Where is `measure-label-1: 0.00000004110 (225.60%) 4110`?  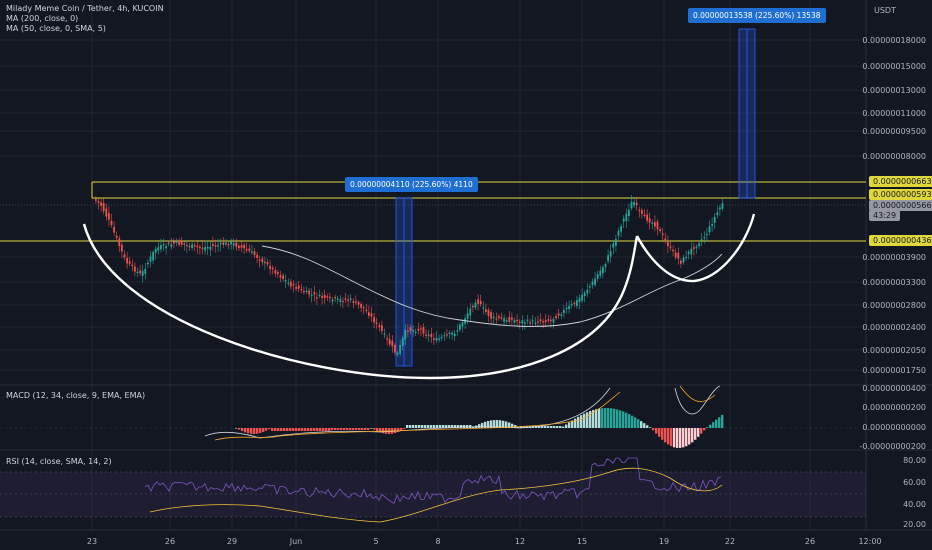 measure-label-1: 0.00000004110 (225.60%) 4110 is located at coordinates (411, 184).